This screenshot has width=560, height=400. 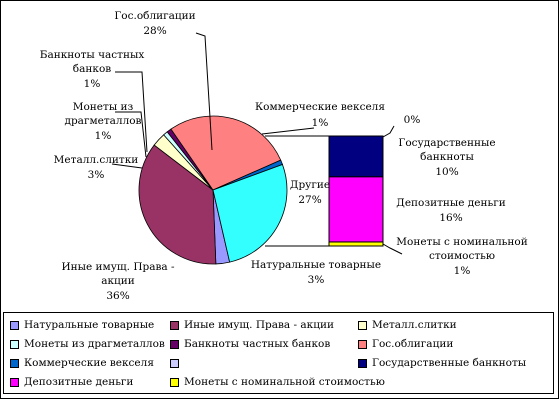 What do you see at coordinates (259, 325) in the screenshot?
I see `legend-label: Иные имущ. Права - акции` at bounding box center [259, 325].